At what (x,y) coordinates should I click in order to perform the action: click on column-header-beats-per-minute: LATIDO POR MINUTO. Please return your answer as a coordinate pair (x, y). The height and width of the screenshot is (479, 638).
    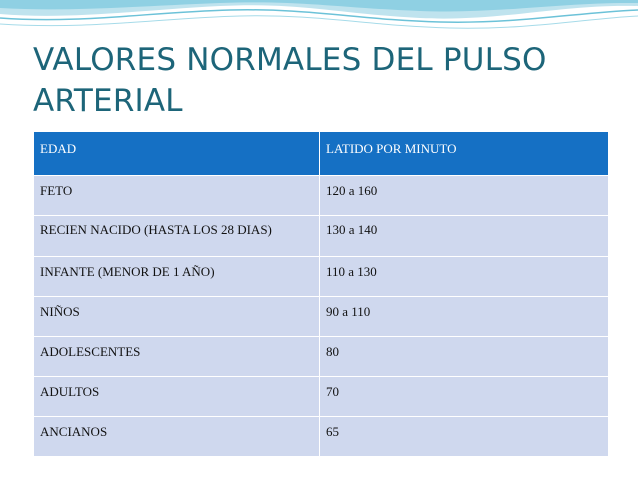
    Looking at the image, I should click on (464, 153).